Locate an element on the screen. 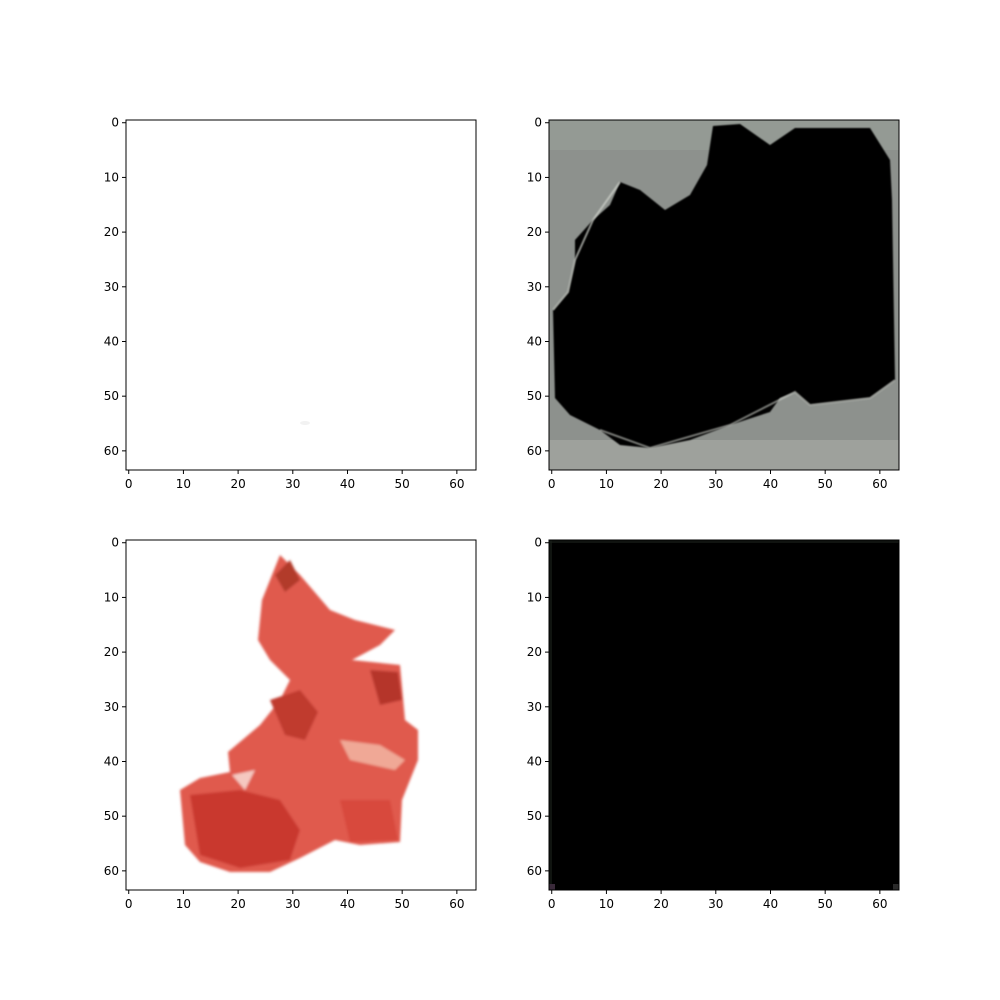 The width and height of the screenshot is (1000, 1000). axes-frame-bottom-left is located at coordinates (301, 715).